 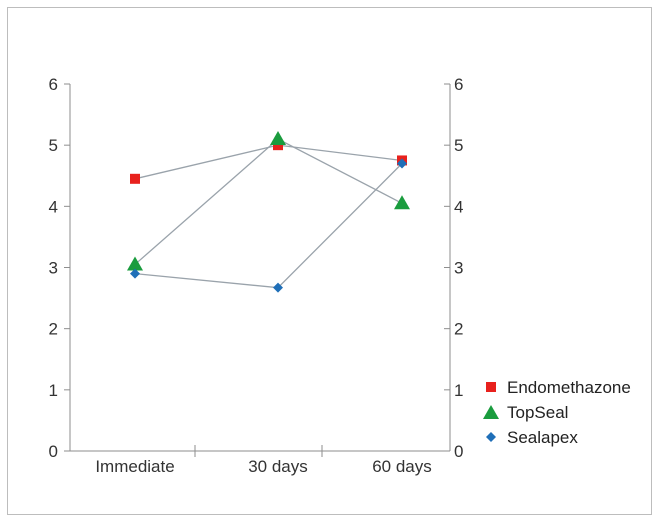 What do you see at coordinates (458, 390) in the screenshot?
I see `y-tick-label-right: 1` at bounding box center [458, 390].